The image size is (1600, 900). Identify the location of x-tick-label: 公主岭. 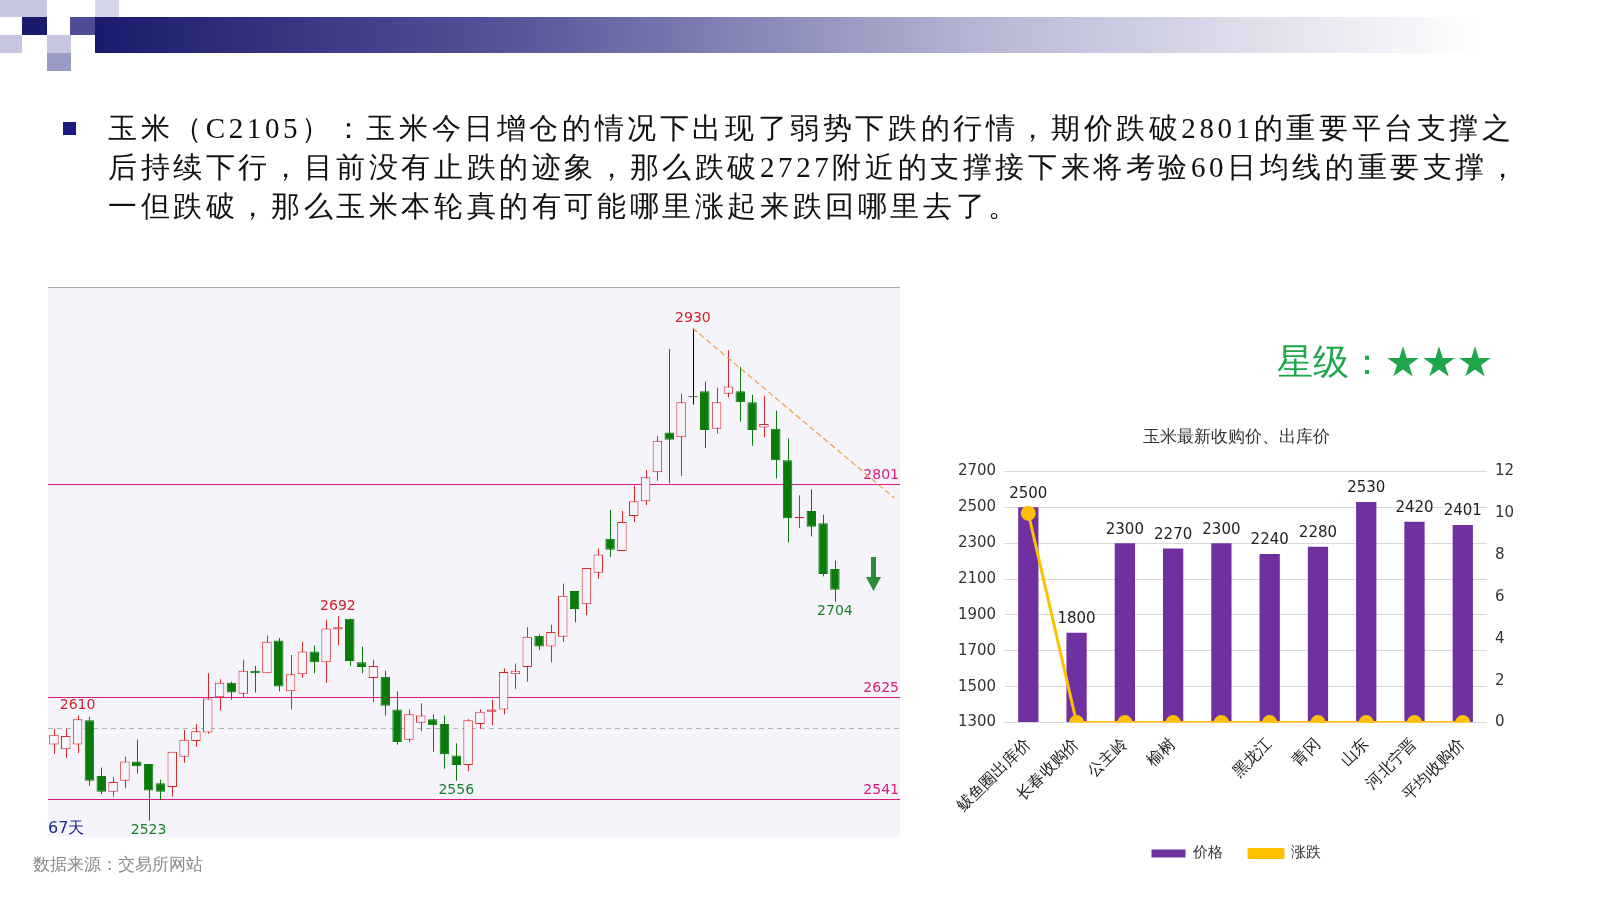
(1106, 757).